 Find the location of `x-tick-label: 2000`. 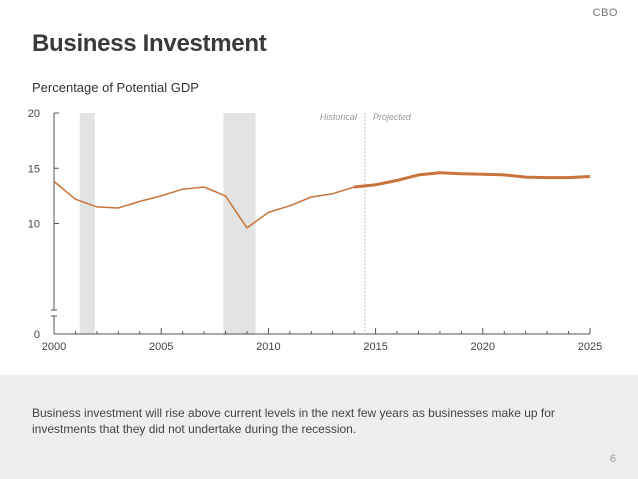

x-tick-label: 2000 is located at coordinates (54, 347).